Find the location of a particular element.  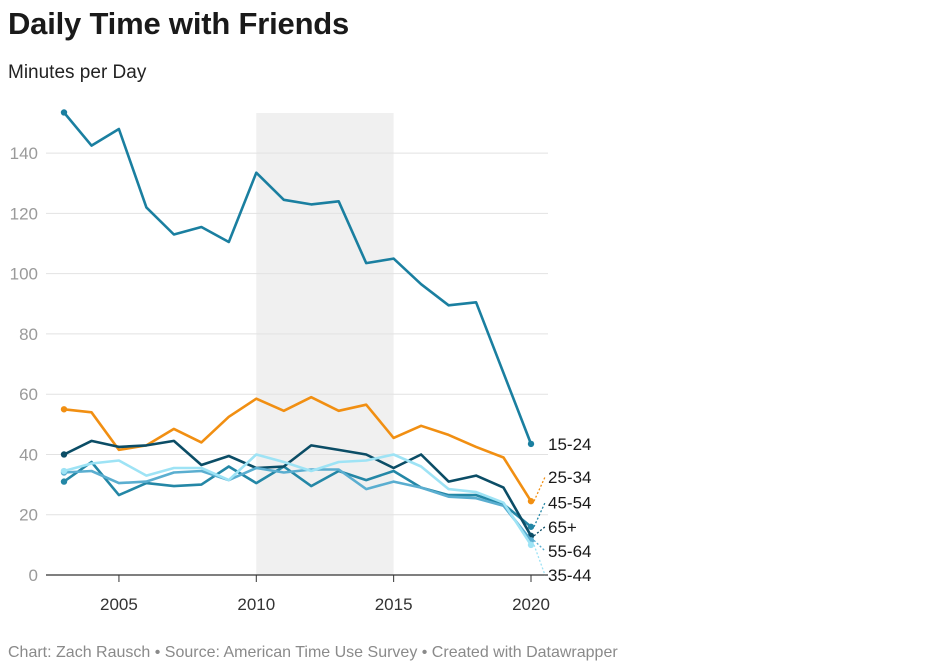

series-label-35-44: 35-44 is located at coordinates (569, 575).